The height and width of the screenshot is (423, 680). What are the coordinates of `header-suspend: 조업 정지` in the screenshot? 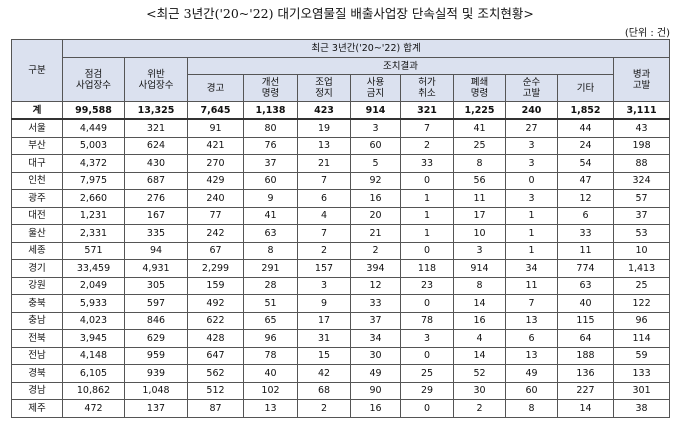 It's located at (324, 88).